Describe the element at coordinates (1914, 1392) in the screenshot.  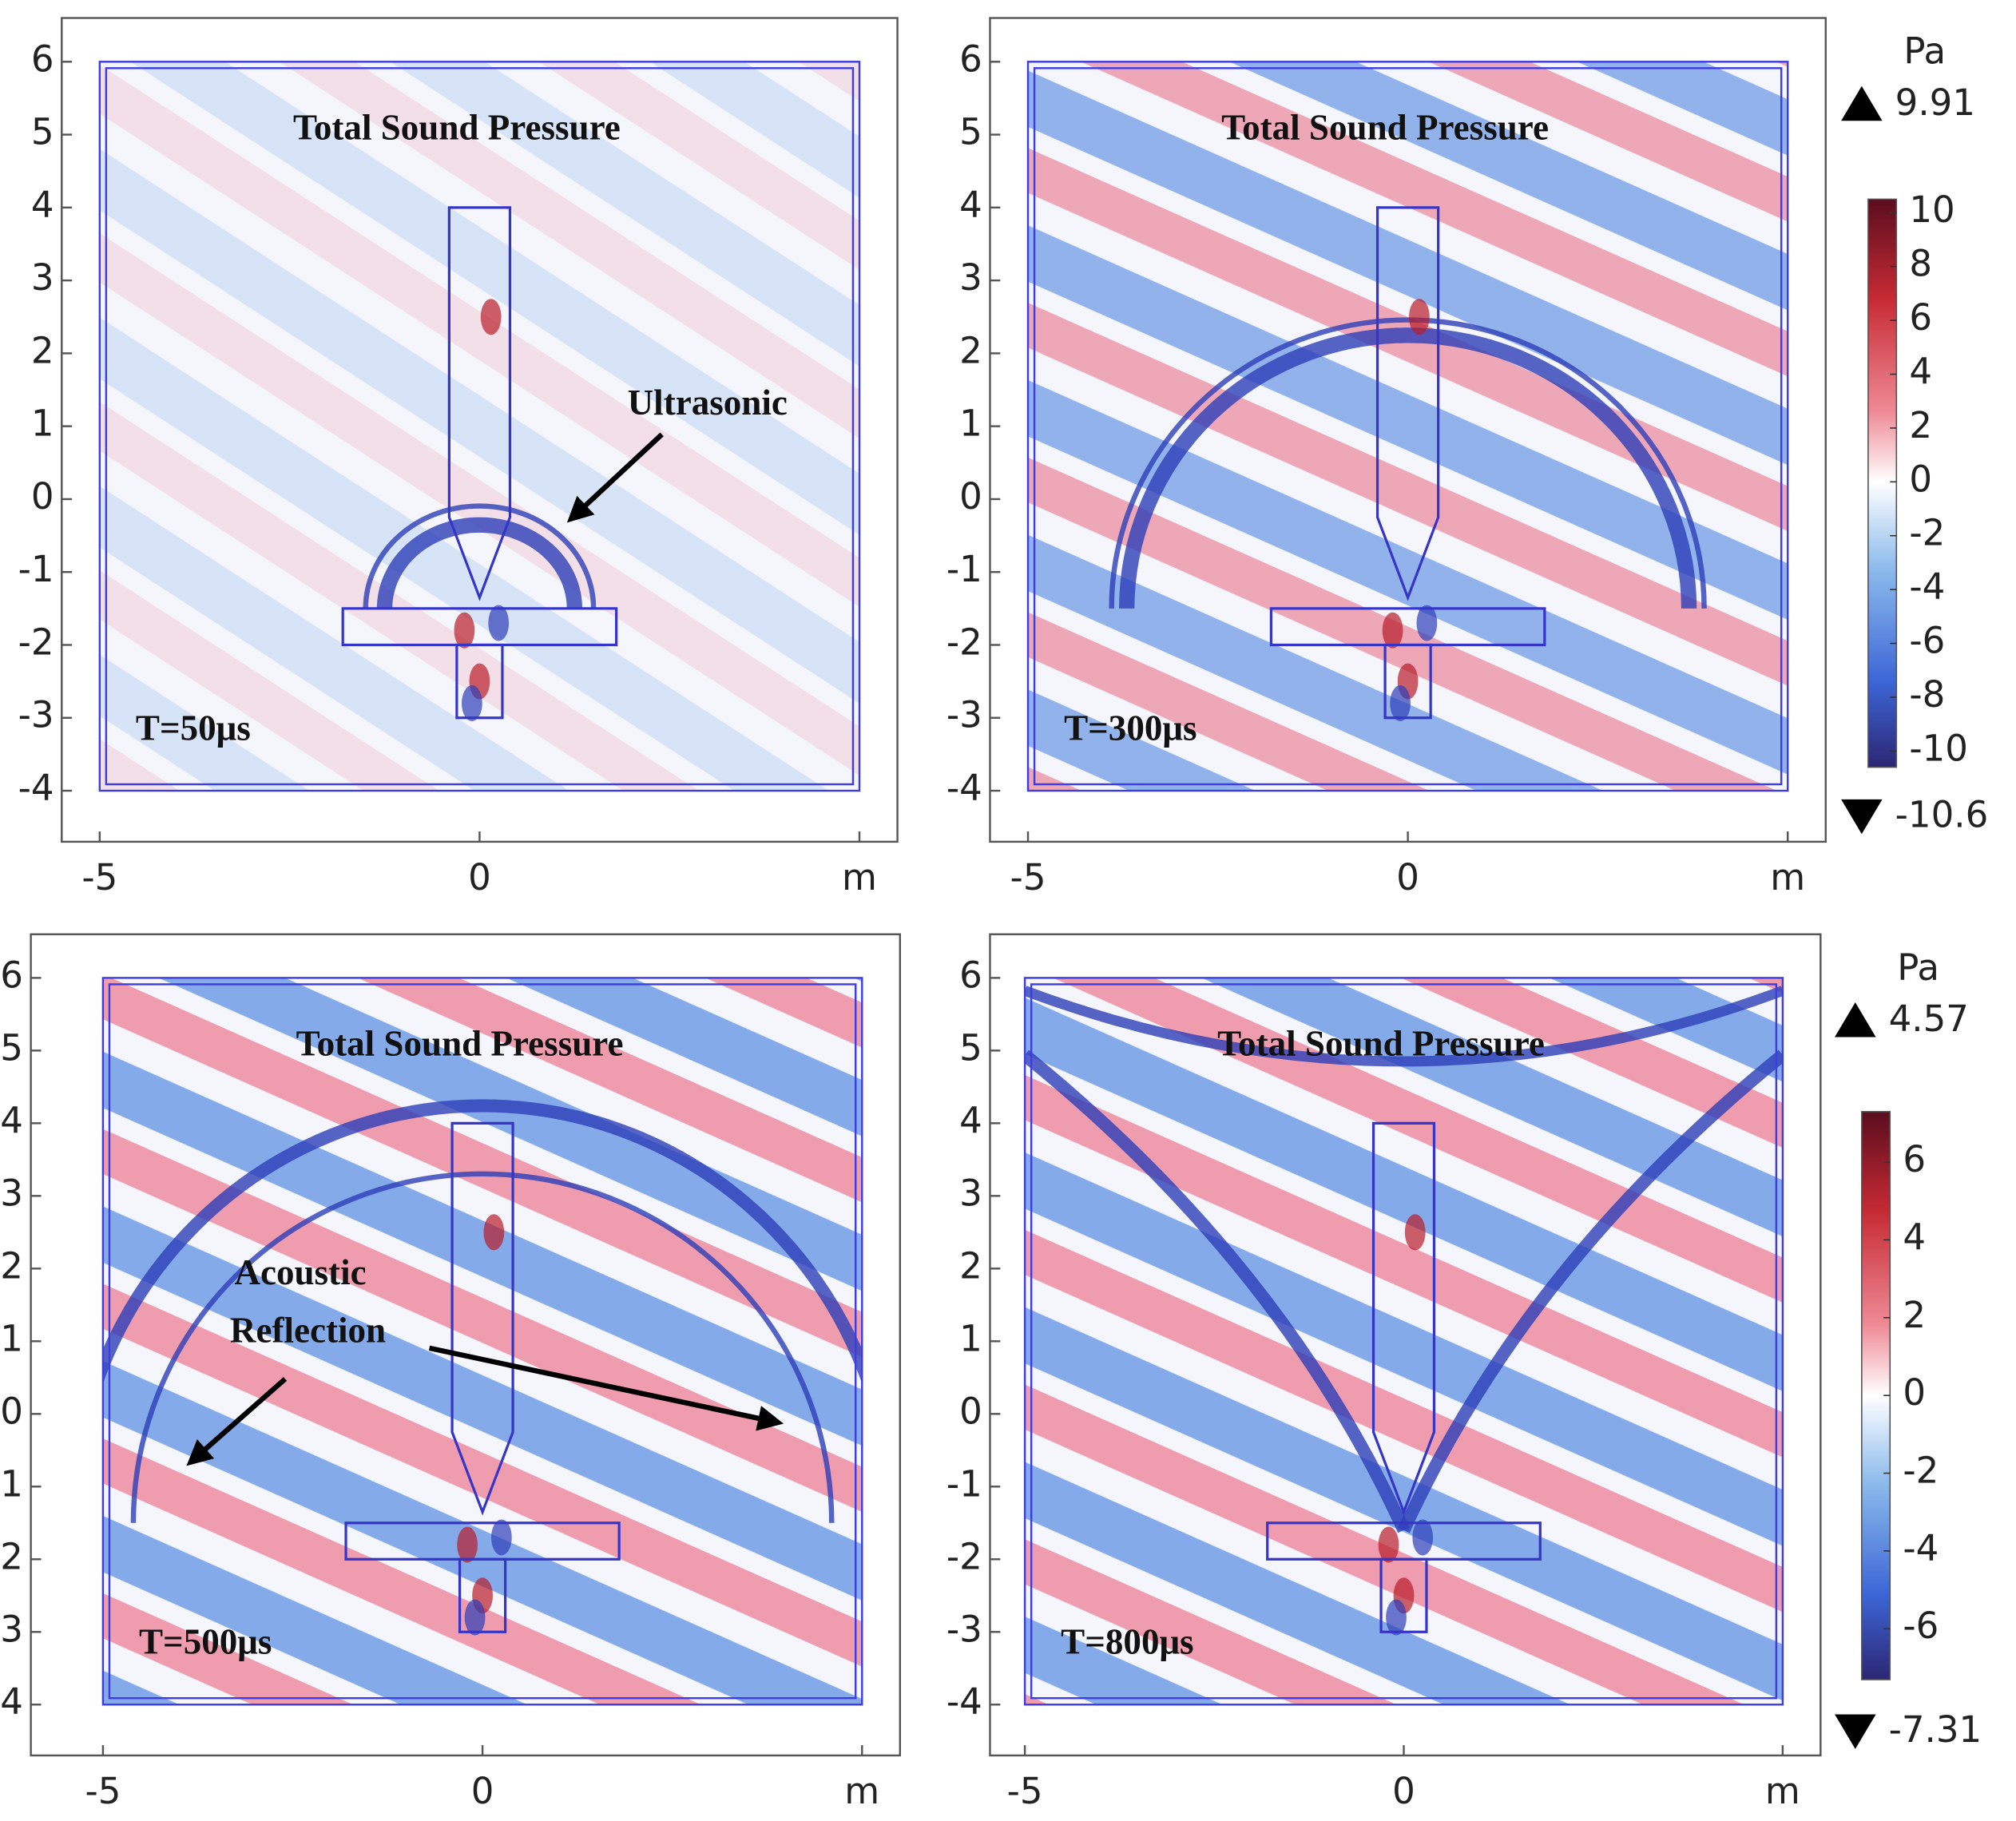
I see `colorbar-tick-label: 0` at that location.